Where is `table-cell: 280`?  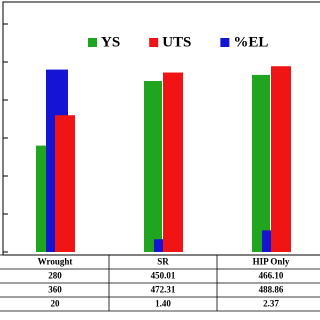
table-cell: 280 is located at coordinates (55, 276).